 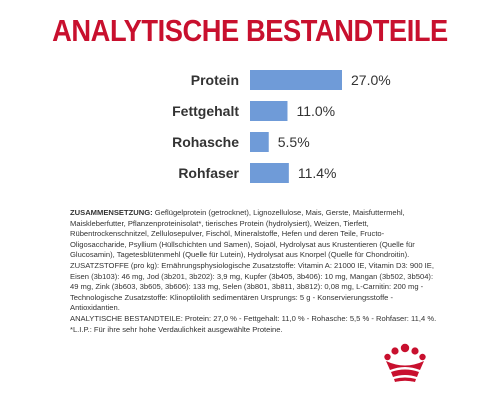 What do you see at coordinates (294, 142) in the screenshot?
I see `value-label-rohasche: 5.5%` at bounding box center [294, 142].